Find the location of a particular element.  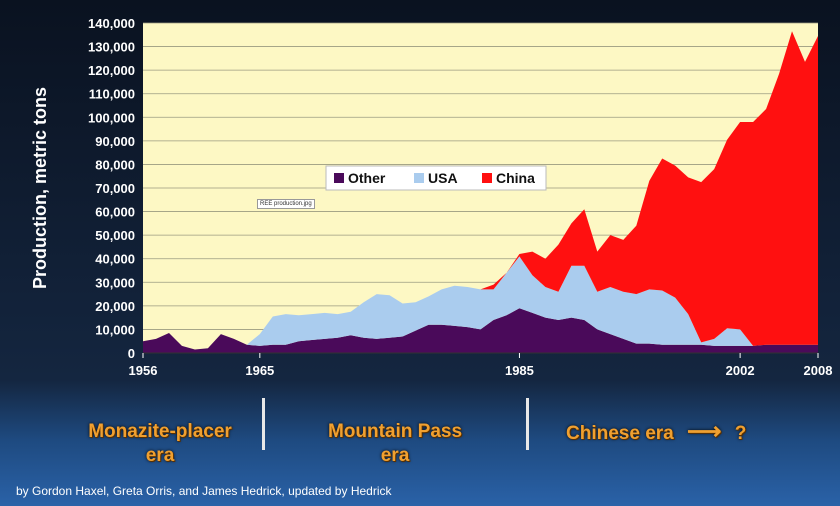

era-arrow-icon: ⟶ is located at coordinates (704, 431).